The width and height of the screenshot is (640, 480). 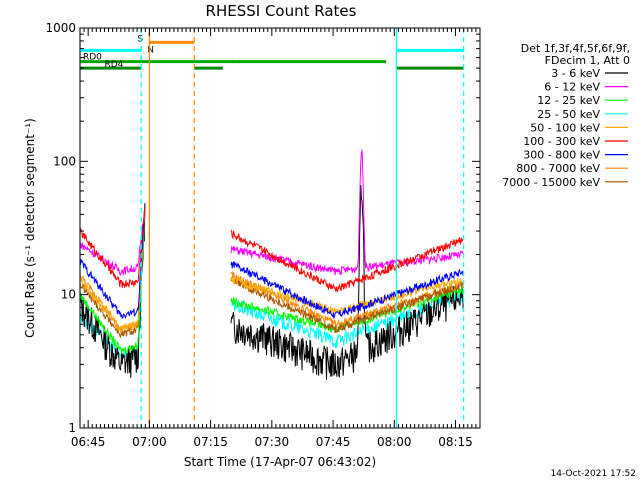 I want to click on flag-label: RD0, so click(x=92, y=58).